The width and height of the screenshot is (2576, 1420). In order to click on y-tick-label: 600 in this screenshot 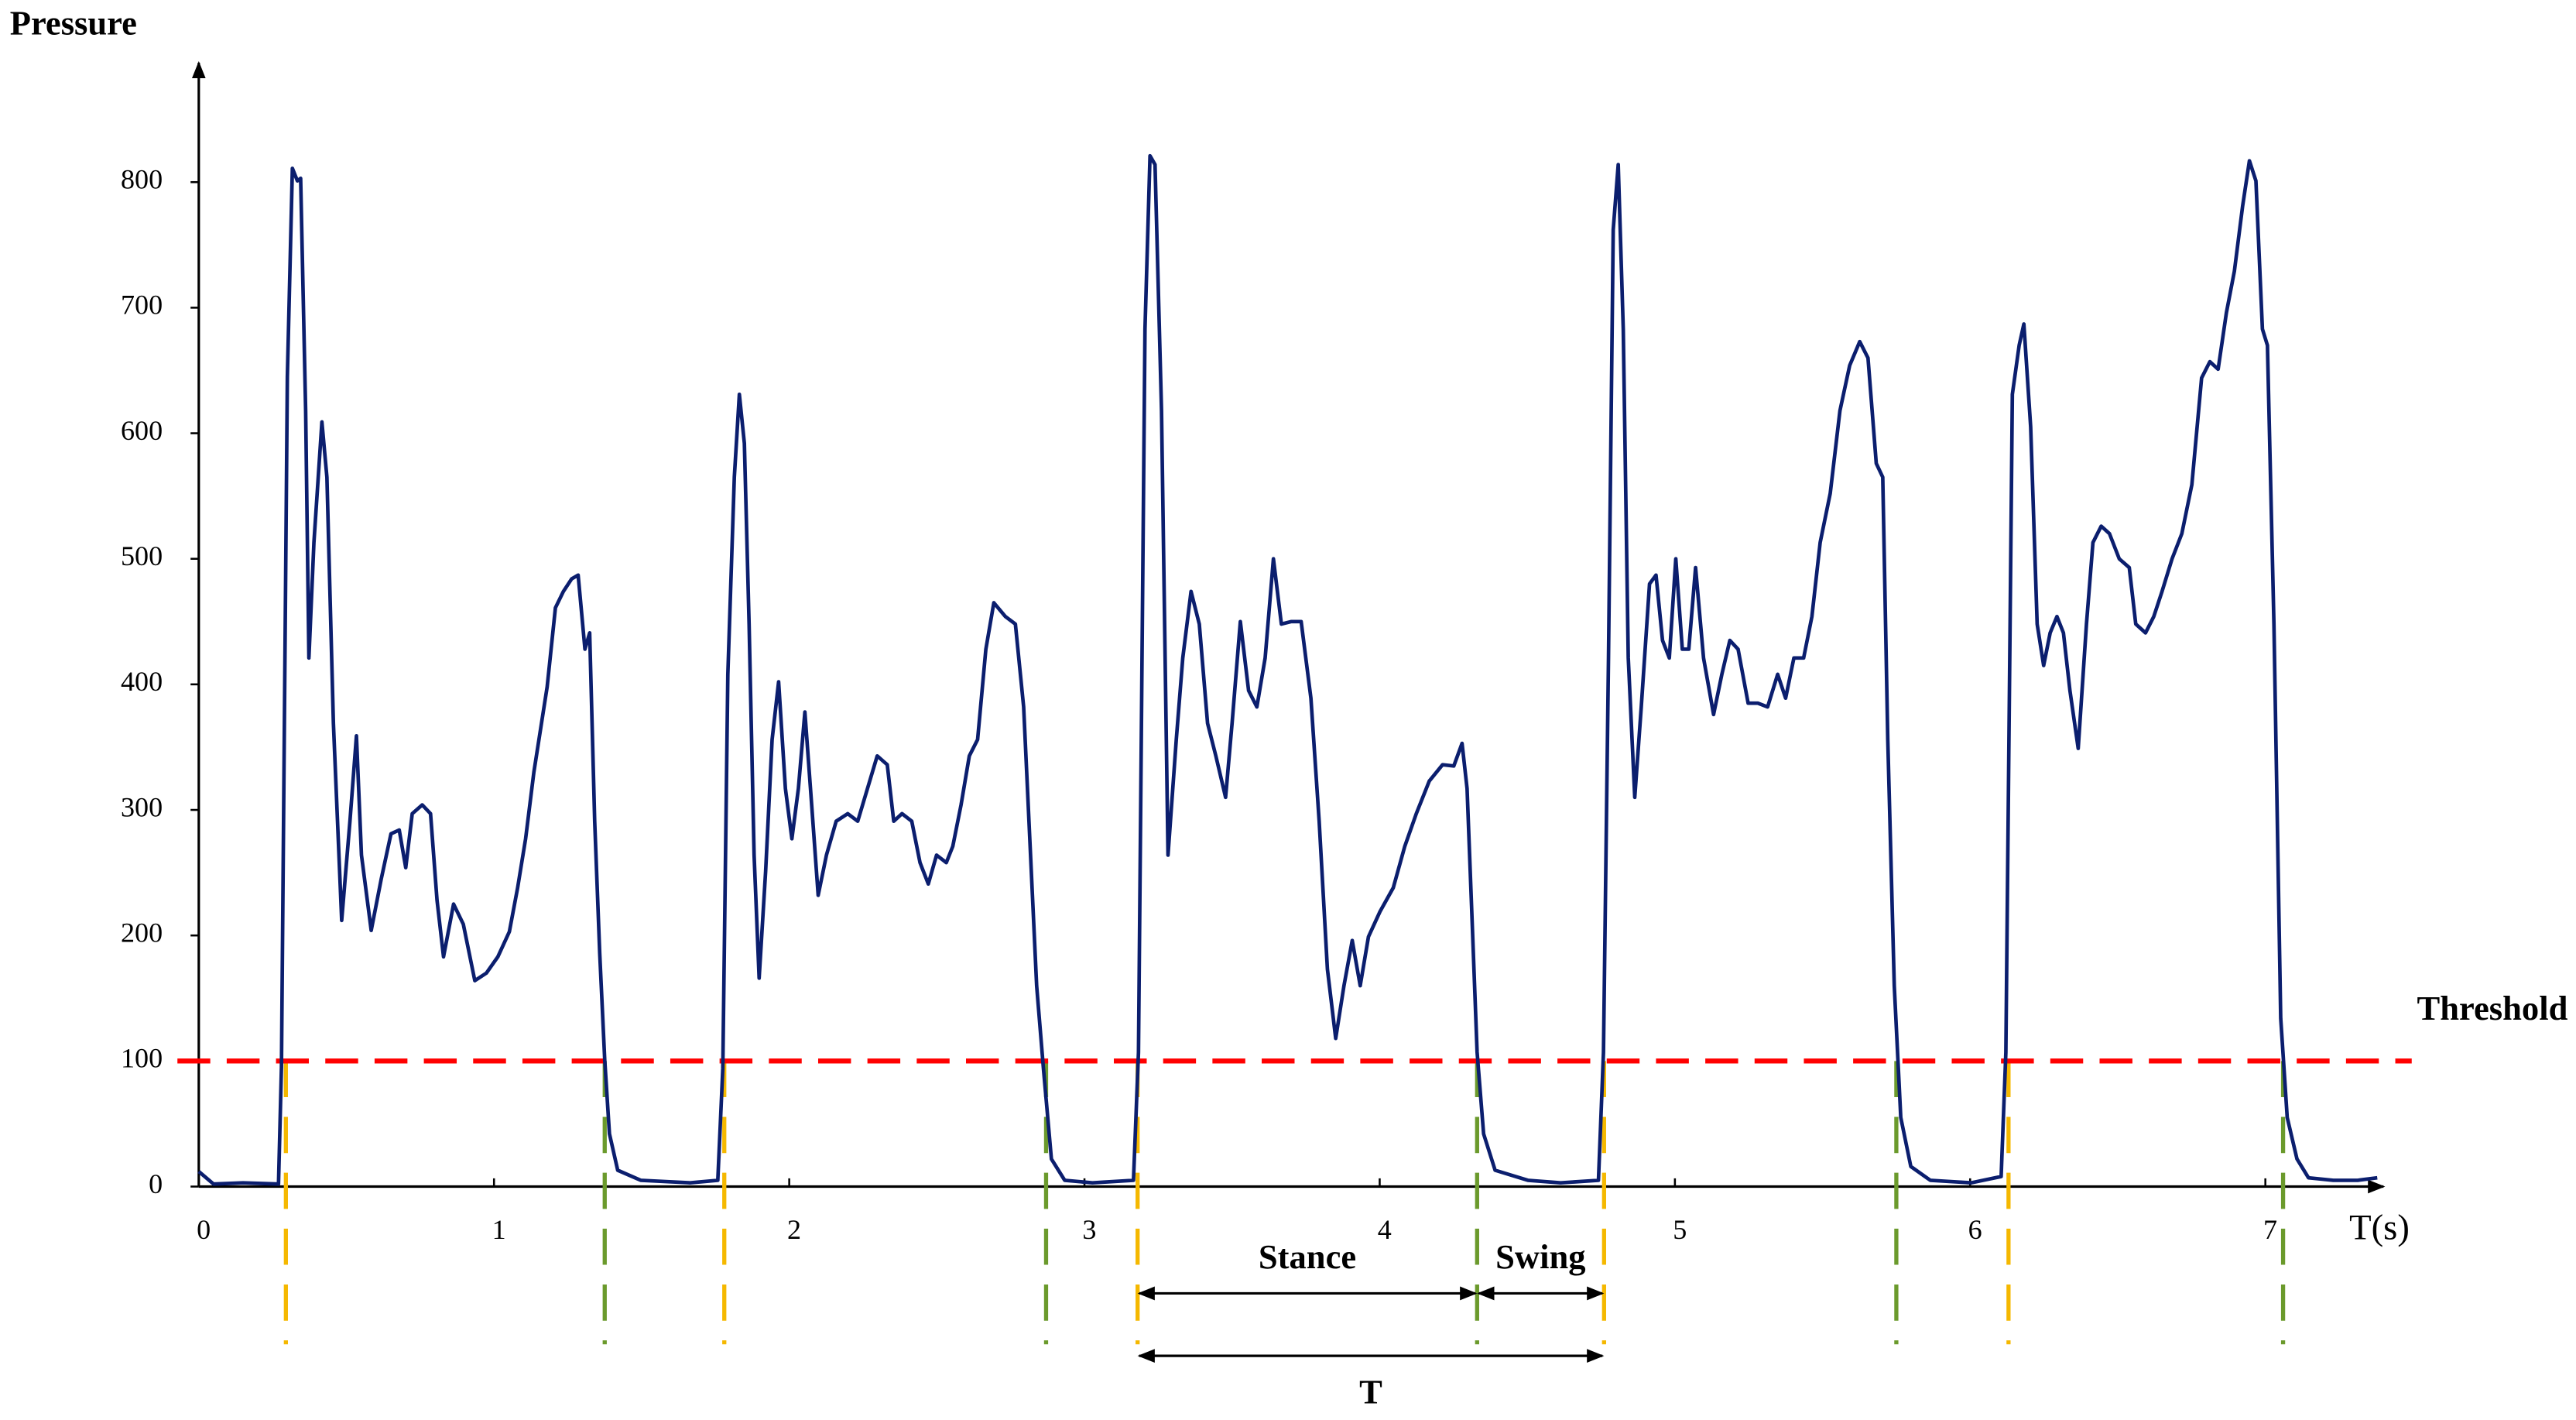, I will do `click(142, 430)`.